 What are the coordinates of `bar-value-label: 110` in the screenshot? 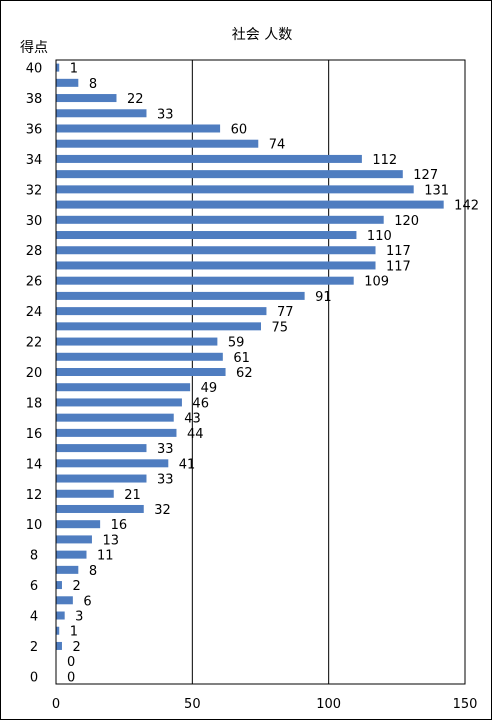 It's located at (379, 236).